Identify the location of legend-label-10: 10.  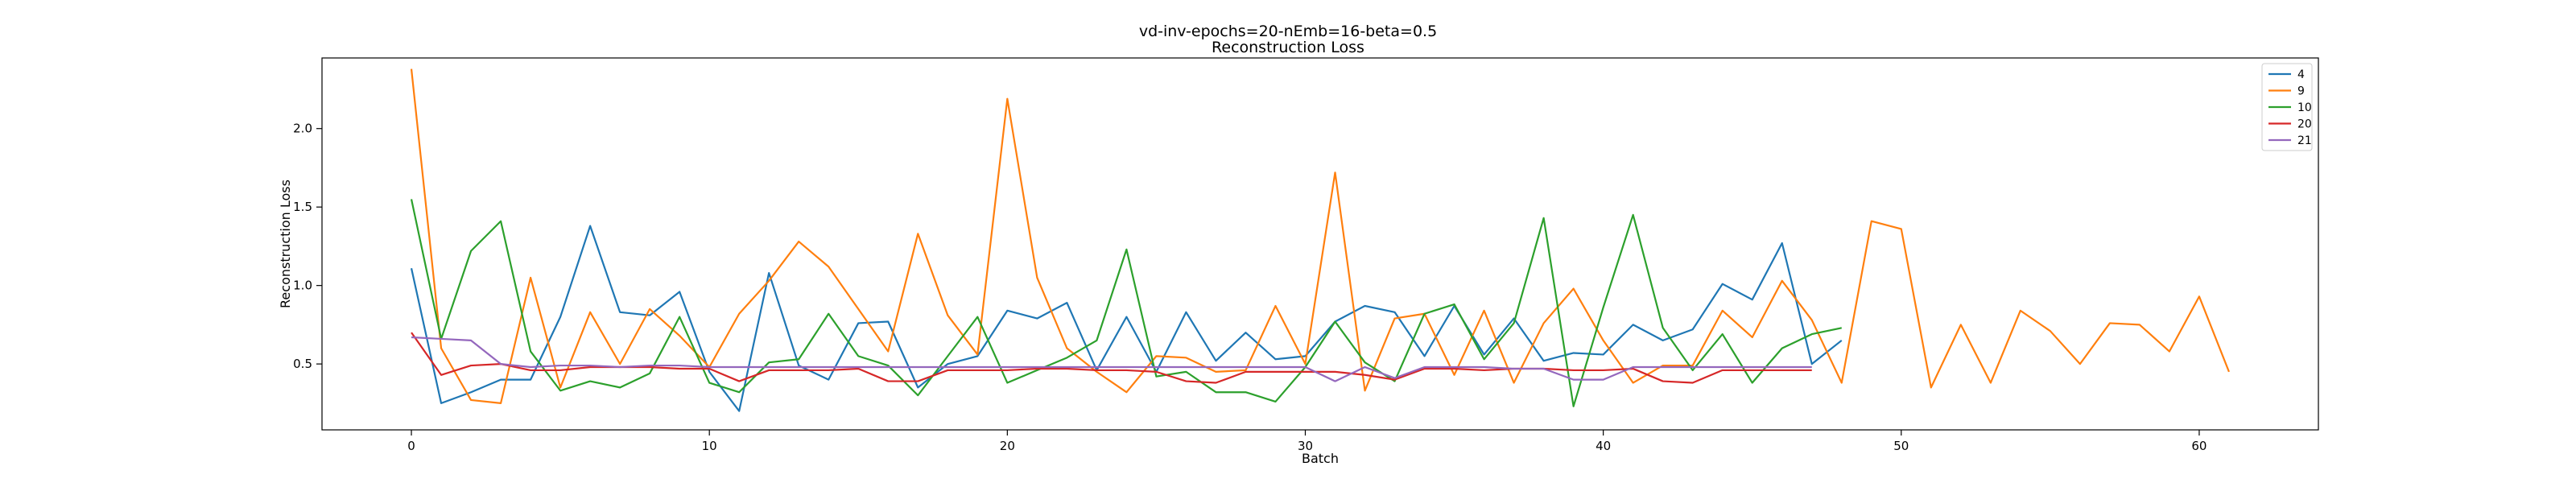
(2304, 107).